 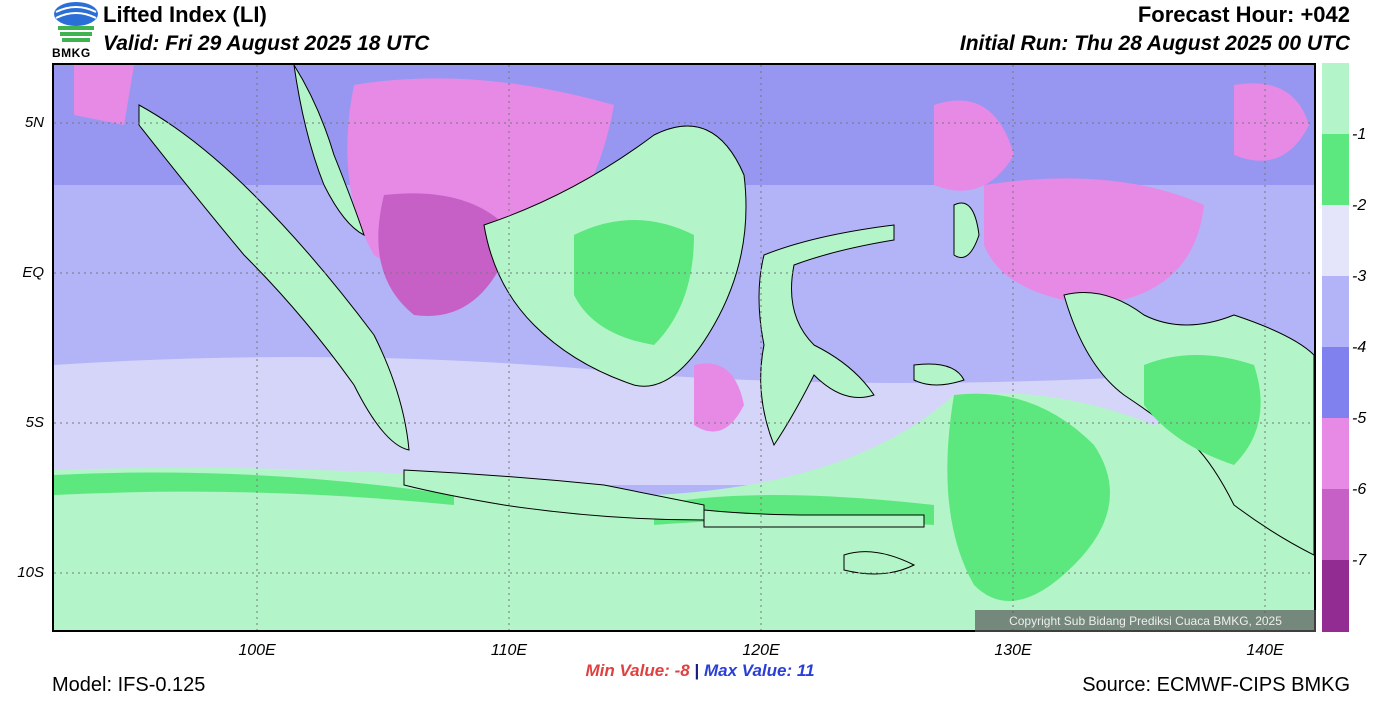 I want to click on colorbar-tick: -1, so click(x=1359, y=134).